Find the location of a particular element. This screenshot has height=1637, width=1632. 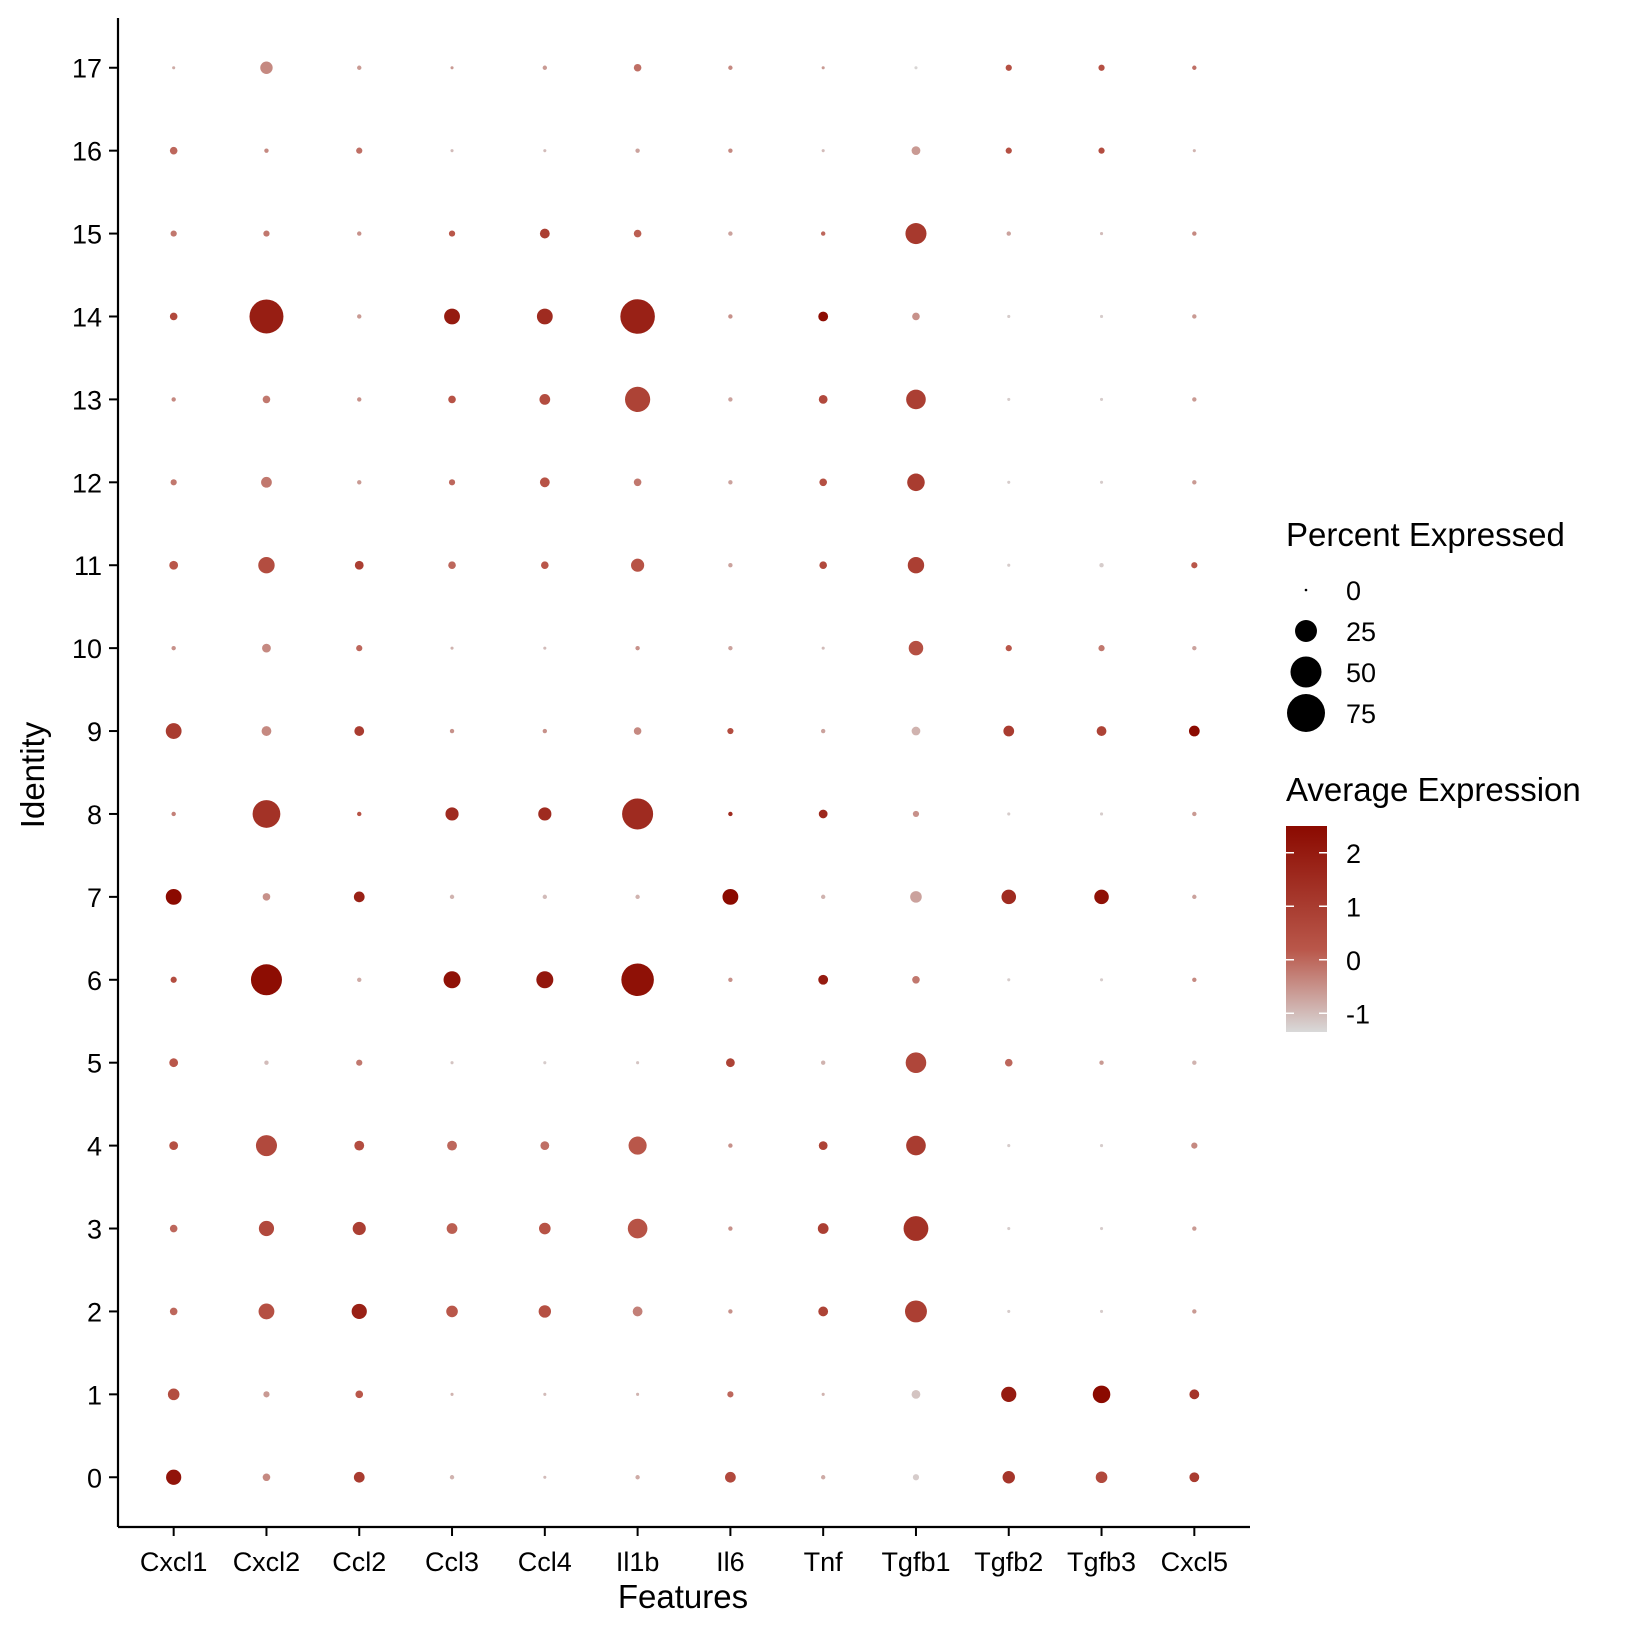

x-tick-label-cxcl2: Cxcl2 is located at coordinates (267, 1562).